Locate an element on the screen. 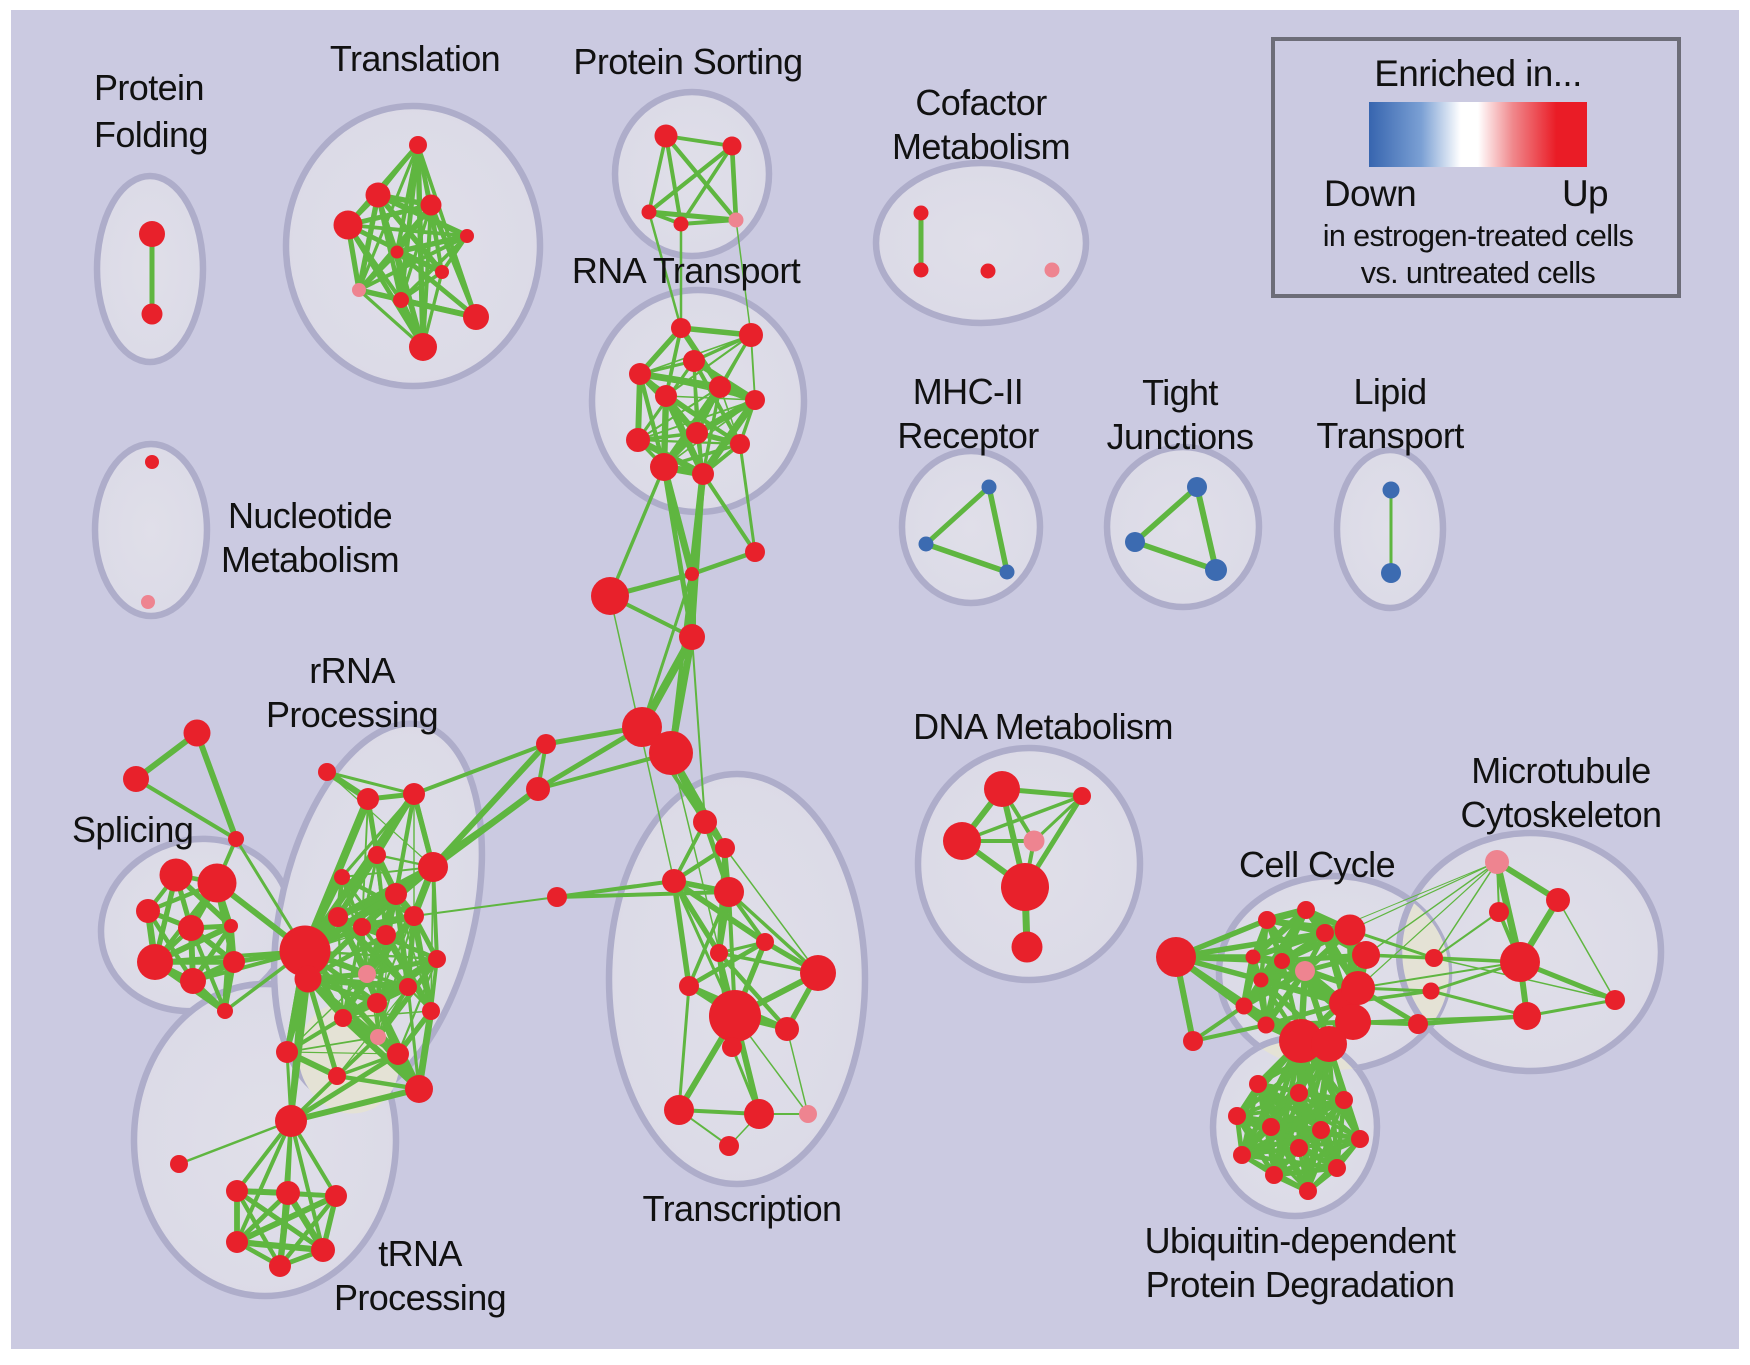 The width and height of the screenshot is (1750, 1365). svg-text: Translation is located at coordinates (415, 58).